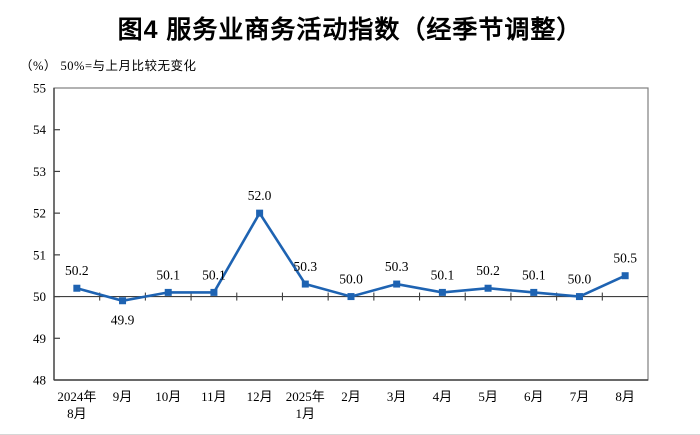 The width and height of the screenshot is (700, 435). I want to click on x-axis-tick-label: 2025年, so click(305, 396).